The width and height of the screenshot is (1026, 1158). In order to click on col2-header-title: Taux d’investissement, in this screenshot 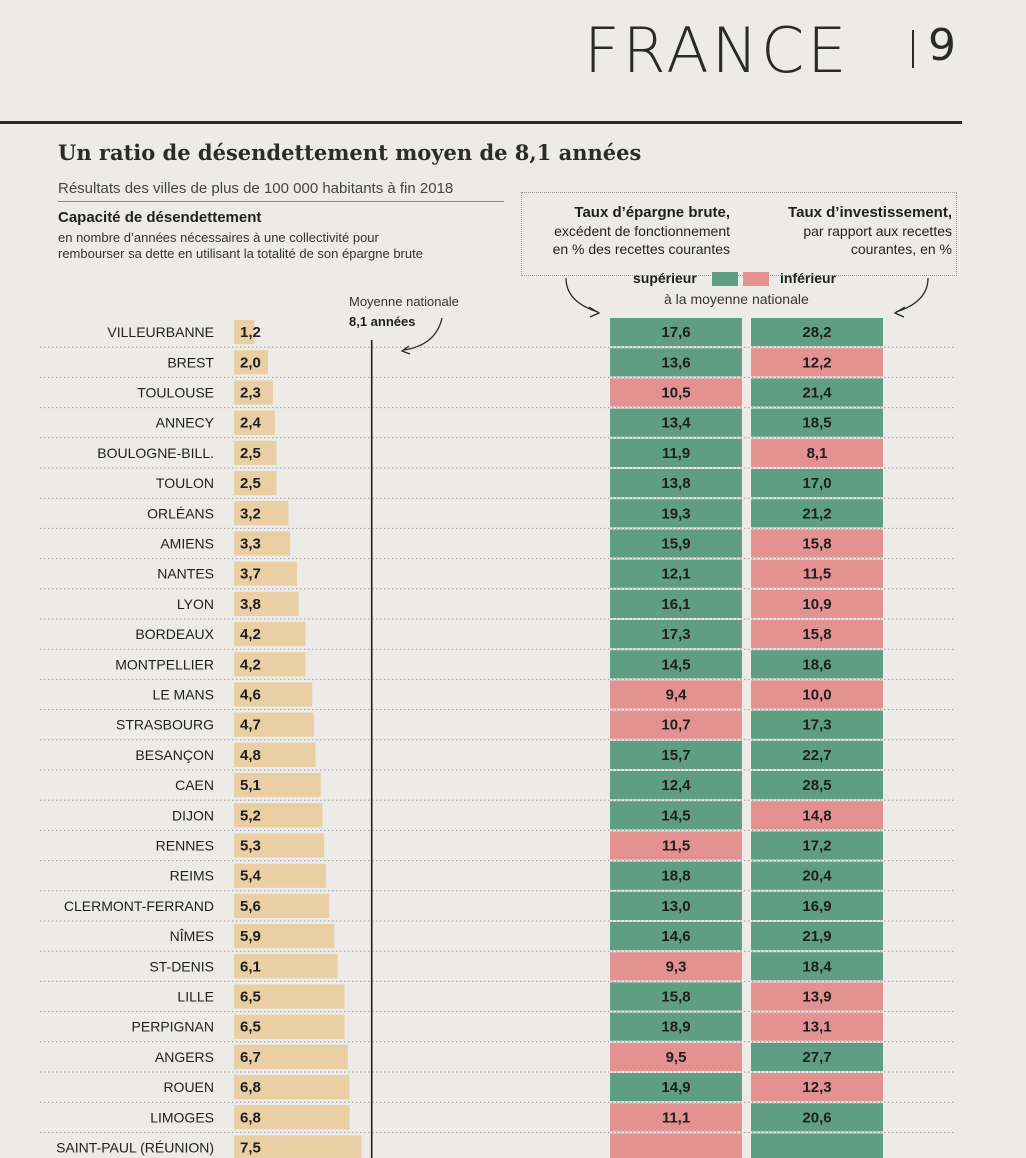, I will do `click(870, 212)`.